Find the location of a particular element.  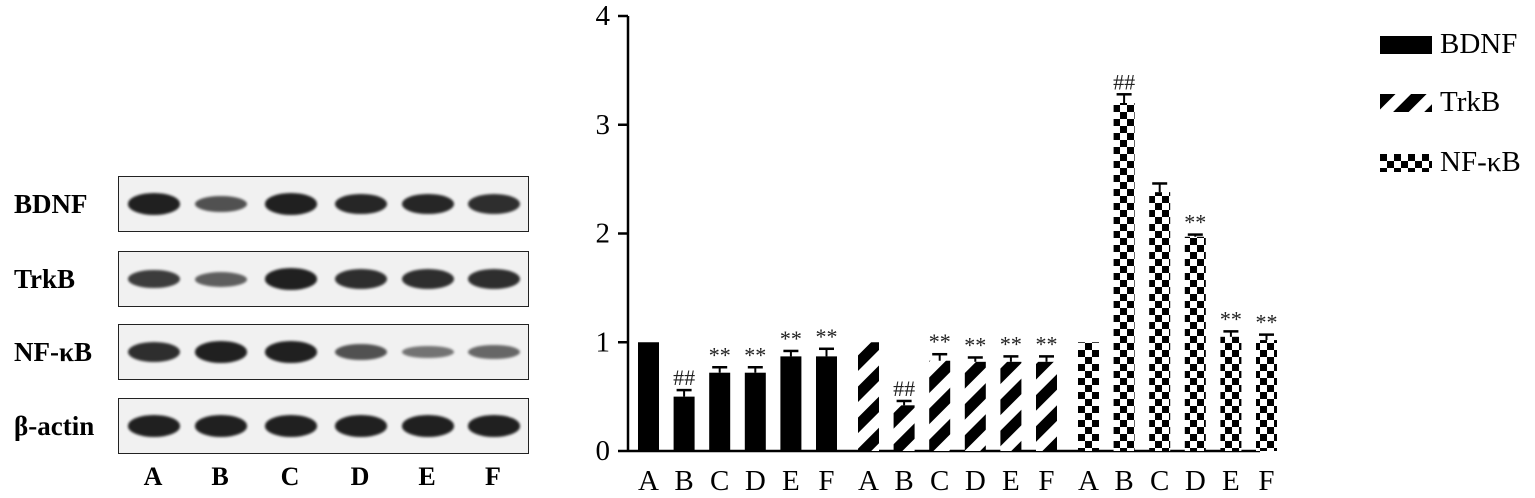

blot-row-label: TrkB is located at coordinates (45, 279).